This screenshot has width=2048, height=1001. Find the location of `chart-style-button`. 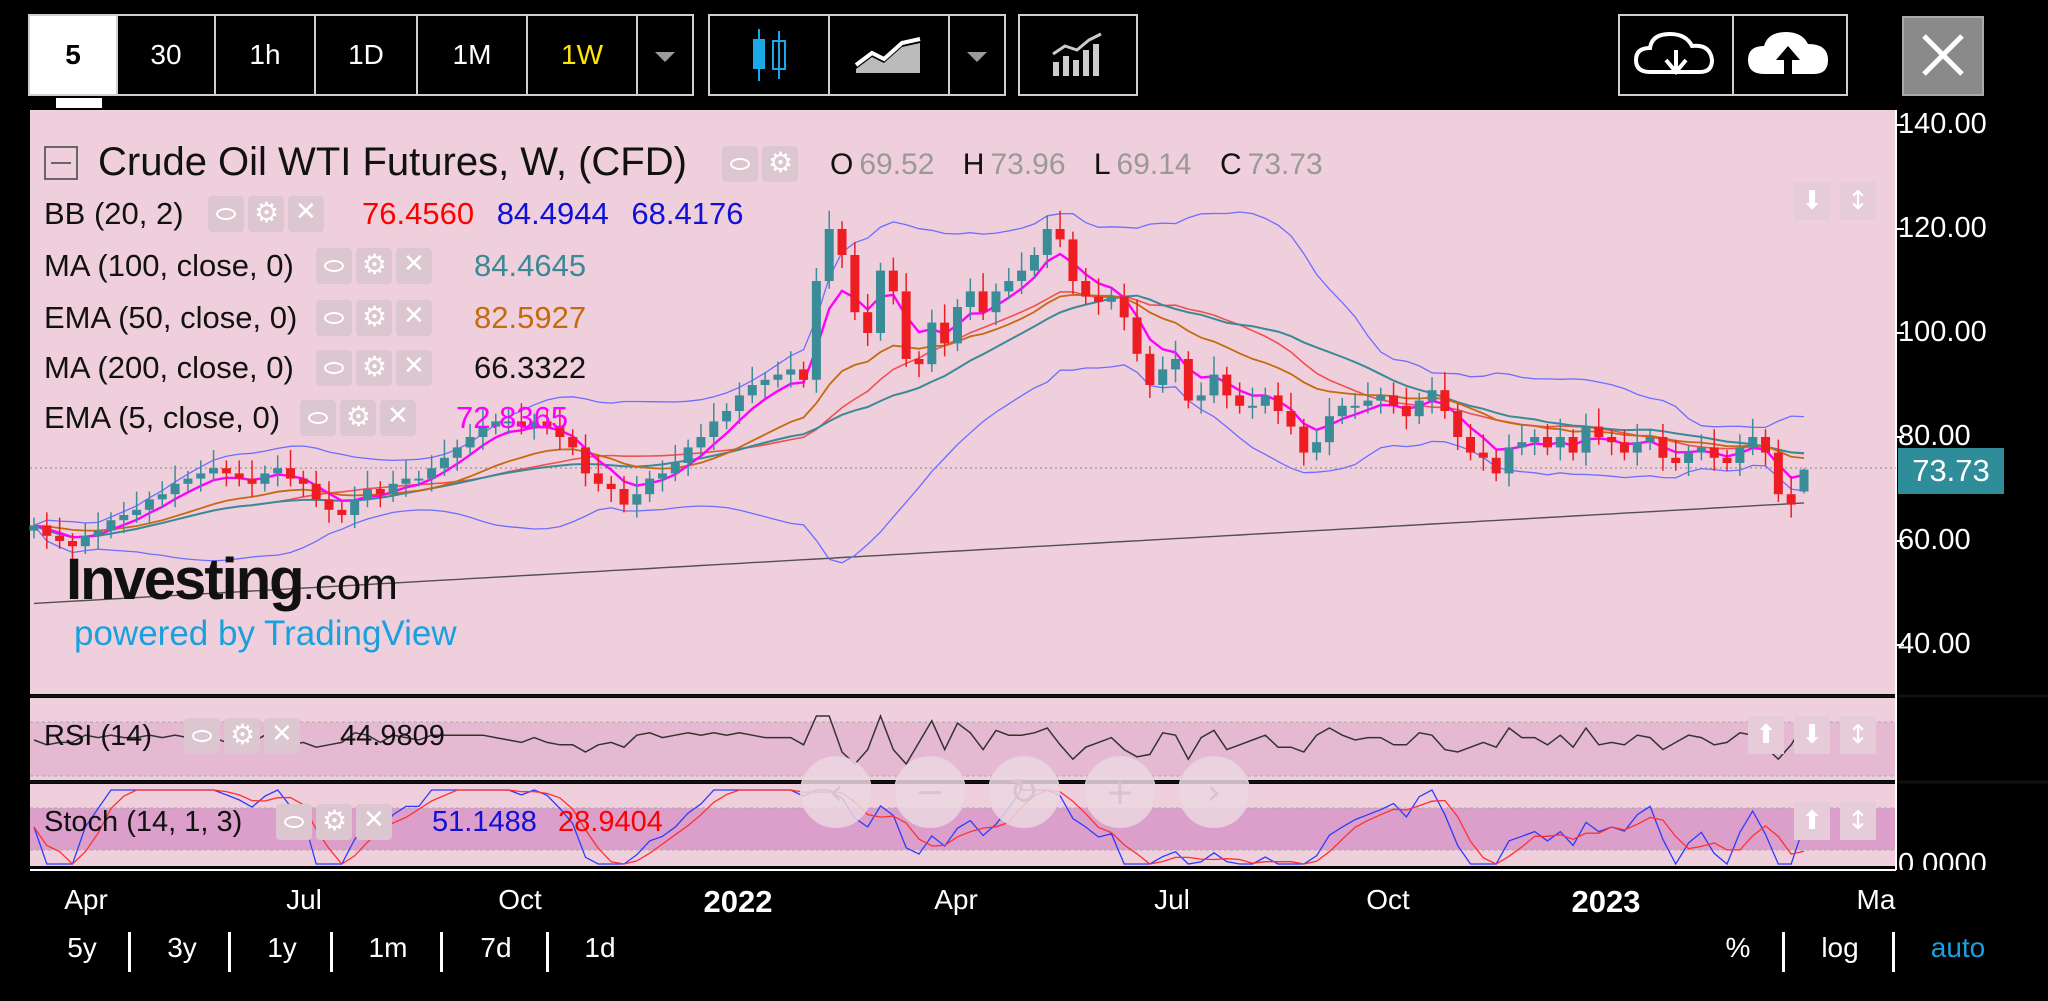

chart-style-button is located at coordinates (889, 55).